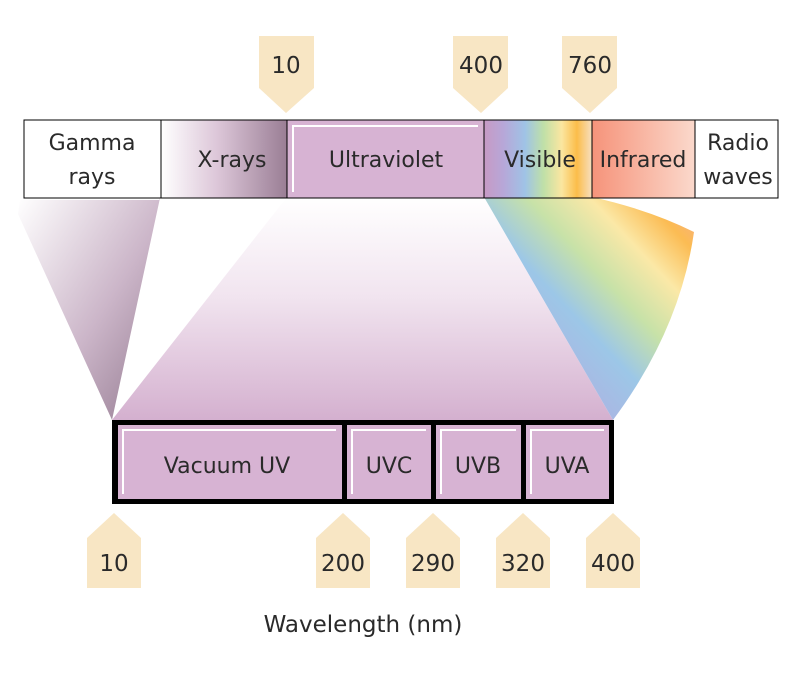 The width and height of the screenshot is (800, 675). I want to click on bottom-marker-200-label: 200, so click(343, 564).